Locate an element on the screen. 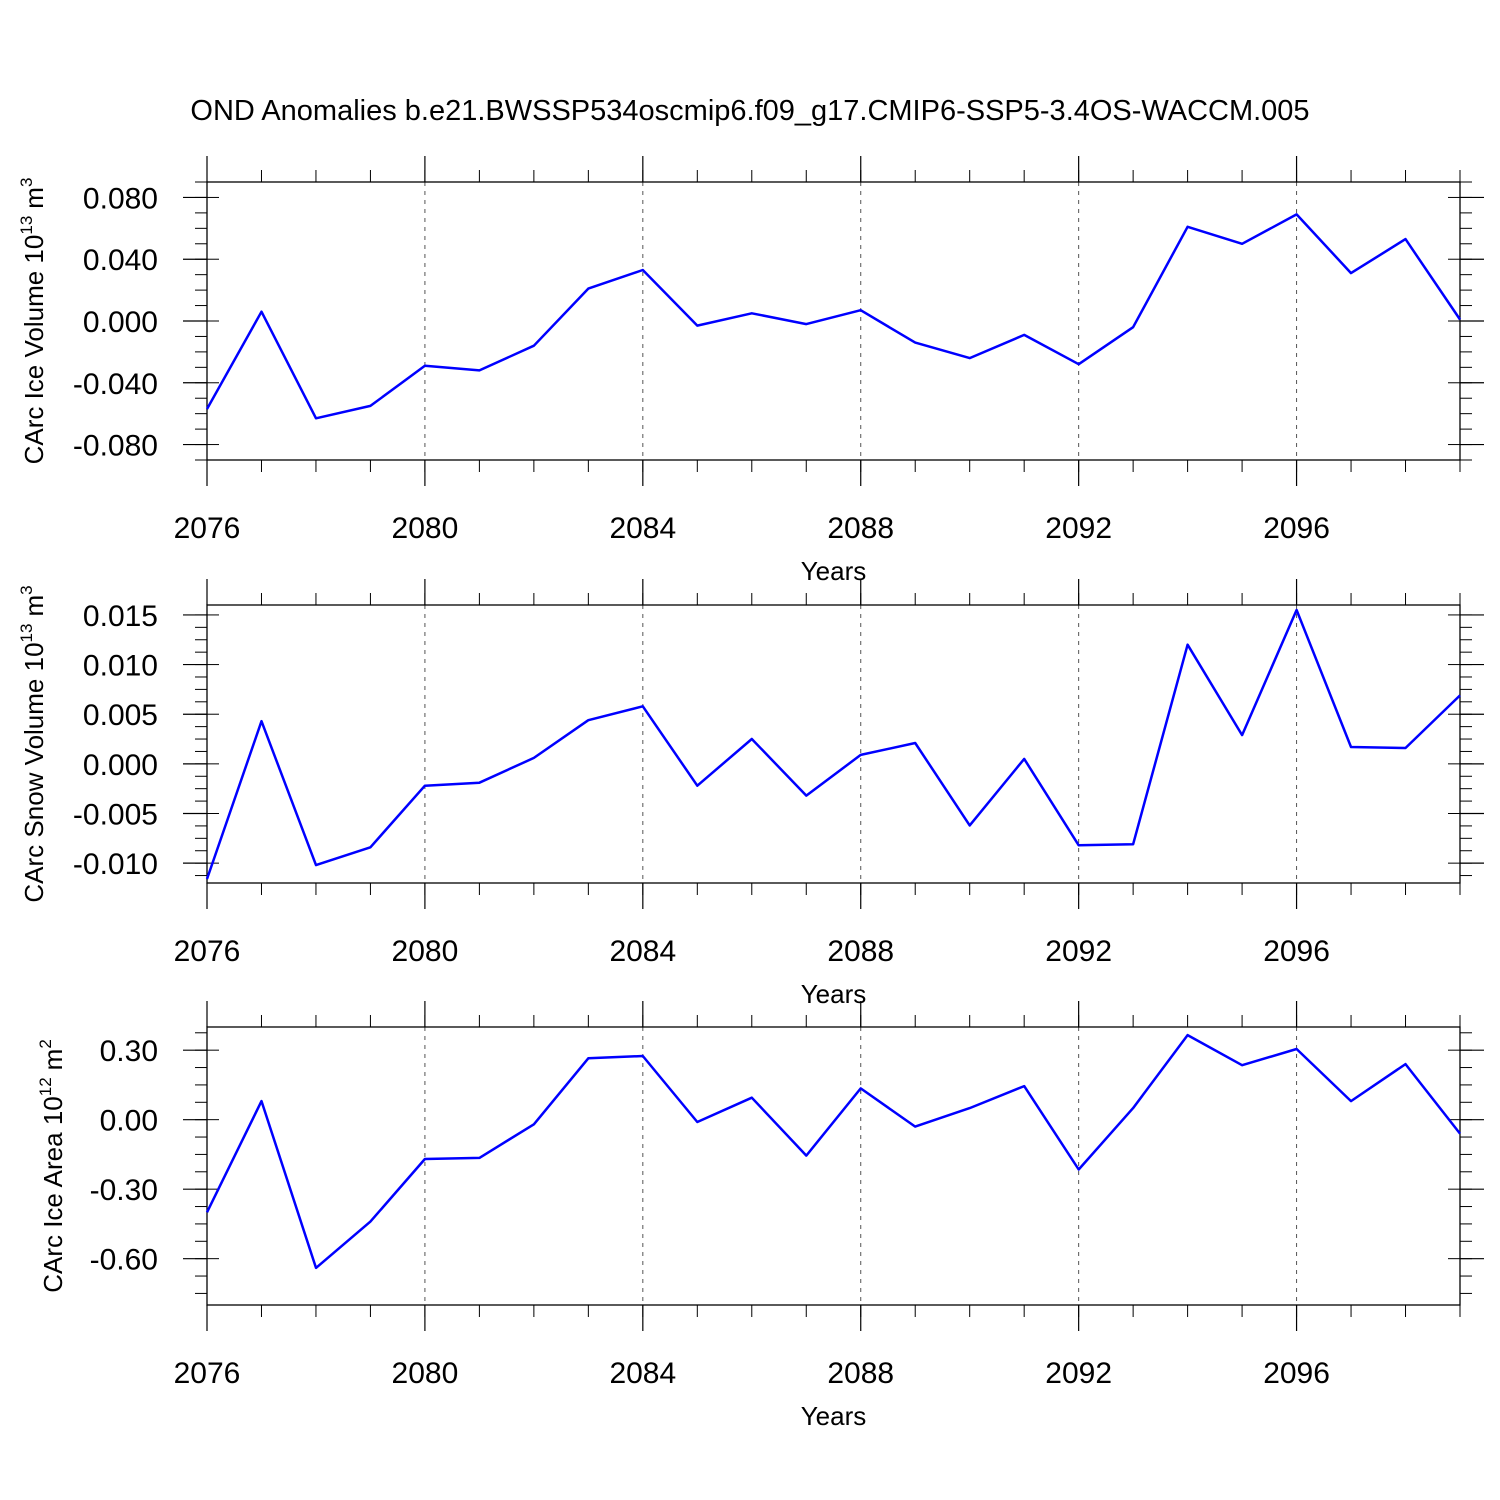  y-axis-label: CArc Snow Volume 1013 m3 is located at coordinates (33, 743).